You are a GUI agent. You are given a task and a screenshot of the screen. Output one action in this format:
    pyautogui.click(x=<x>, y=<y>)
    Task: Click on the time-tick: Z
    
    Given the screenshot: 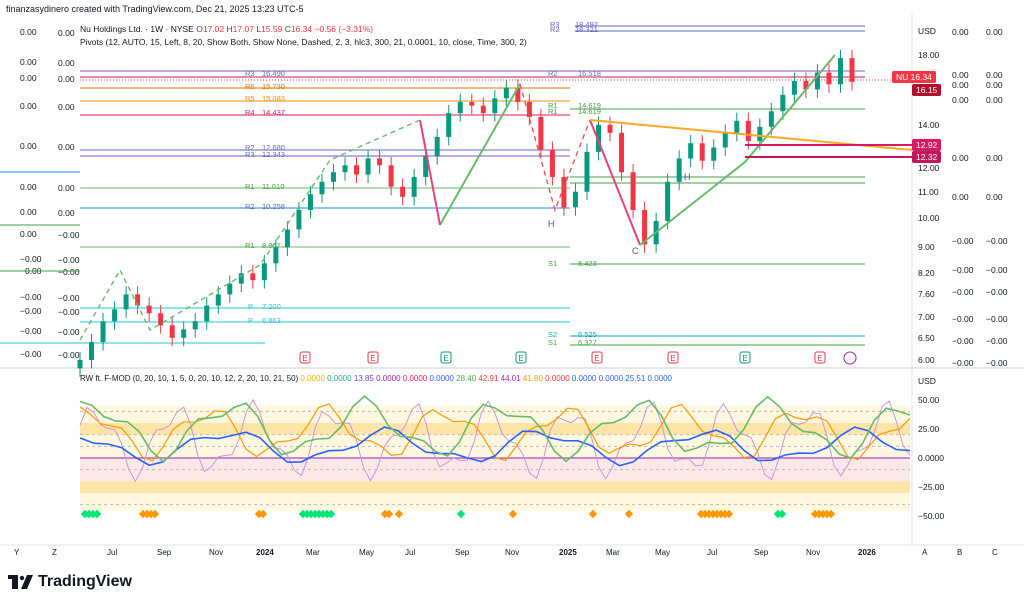 What is the action you would take?
    pyautogui.click(x=54, y=552)
    